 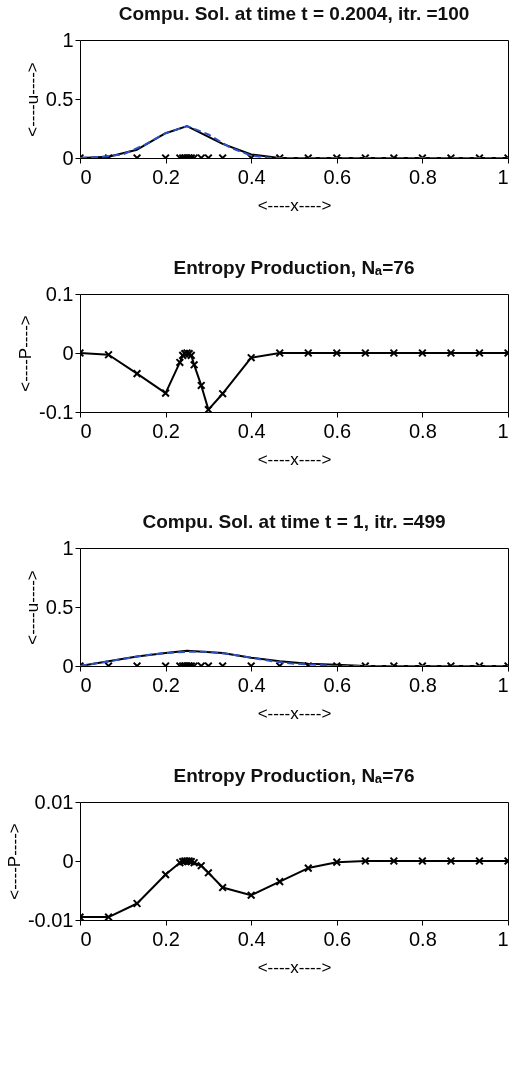 What do you see at coordinates (59, 293) in the screenshot?
I see `y-tick-label: 0.1` at bounding box center [59, 293].